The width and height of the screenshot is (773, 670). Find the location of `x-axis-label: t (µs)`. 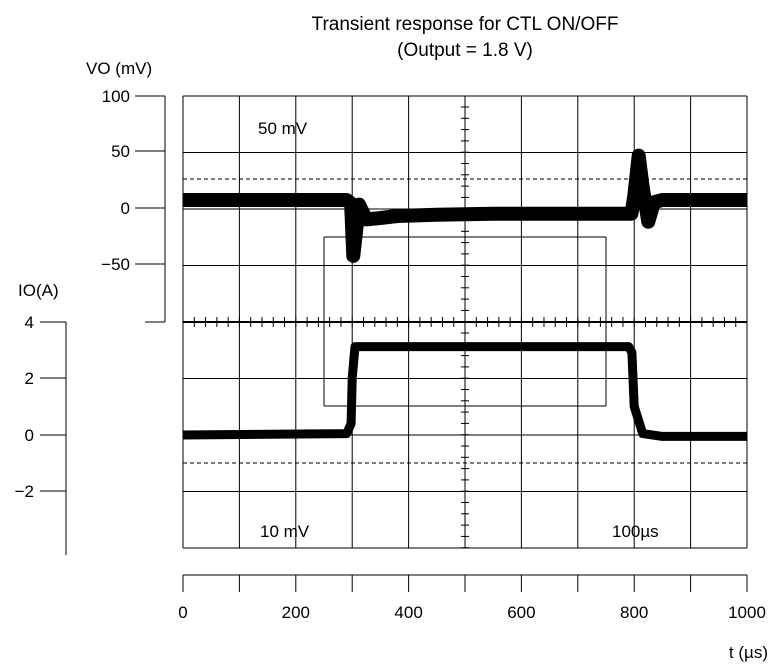

x-axis-label: t (µs) is located at coordinates (748, 652).